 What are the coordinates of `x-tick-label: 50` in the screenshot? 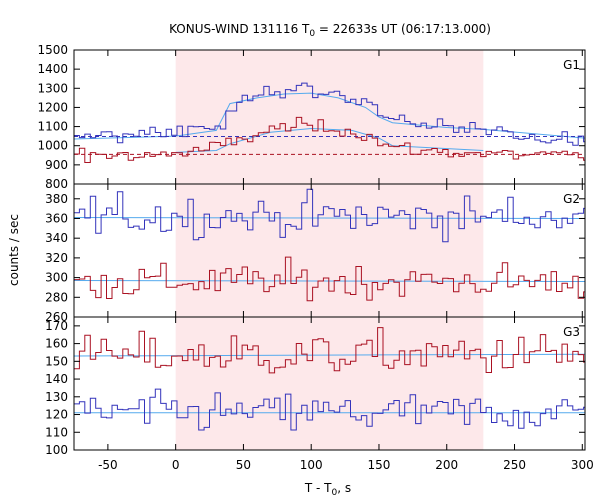 It's located at (243, 465).